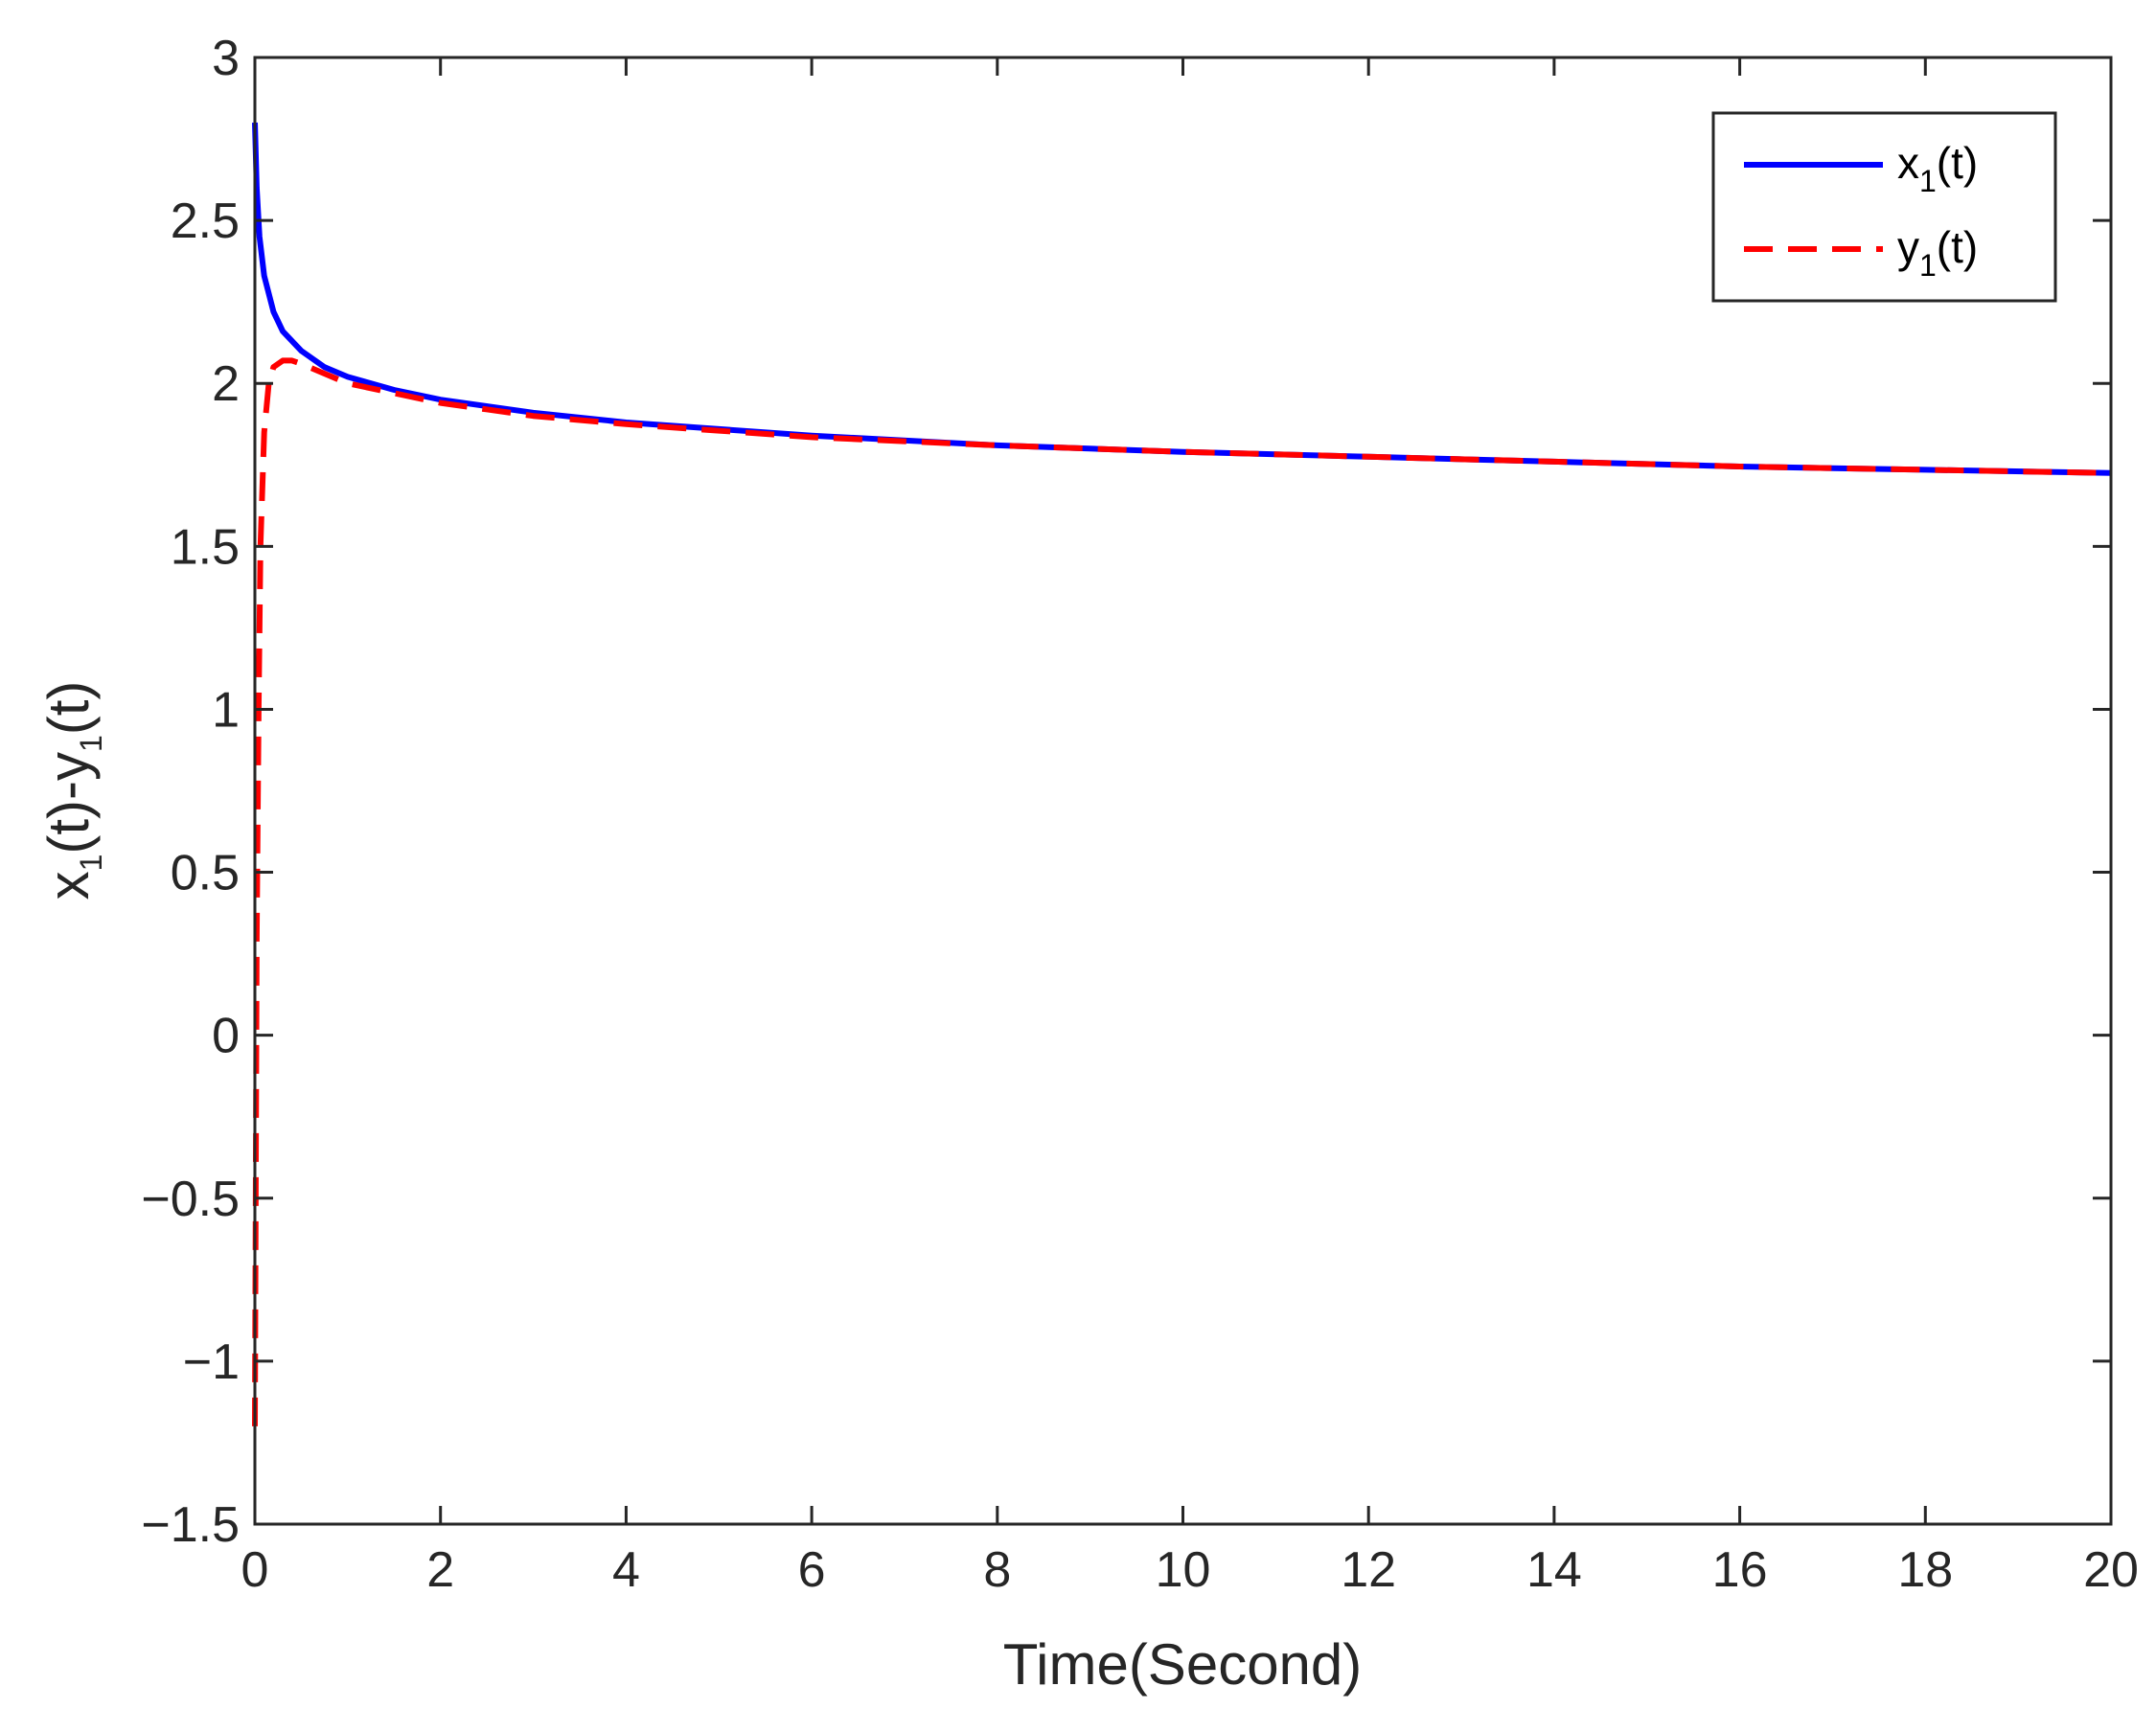 This screenshot has height=1709, width=2156. Describe the element at coordinates (68, 885) in the screenshot. I see `y-axis-title-base-1: x` at that location.